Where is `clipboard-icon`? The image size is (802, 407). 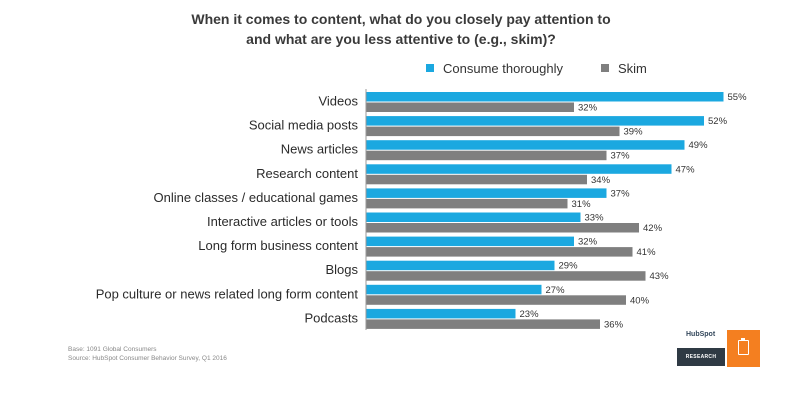 clipboard-icon is located at coordinates (743, 348).